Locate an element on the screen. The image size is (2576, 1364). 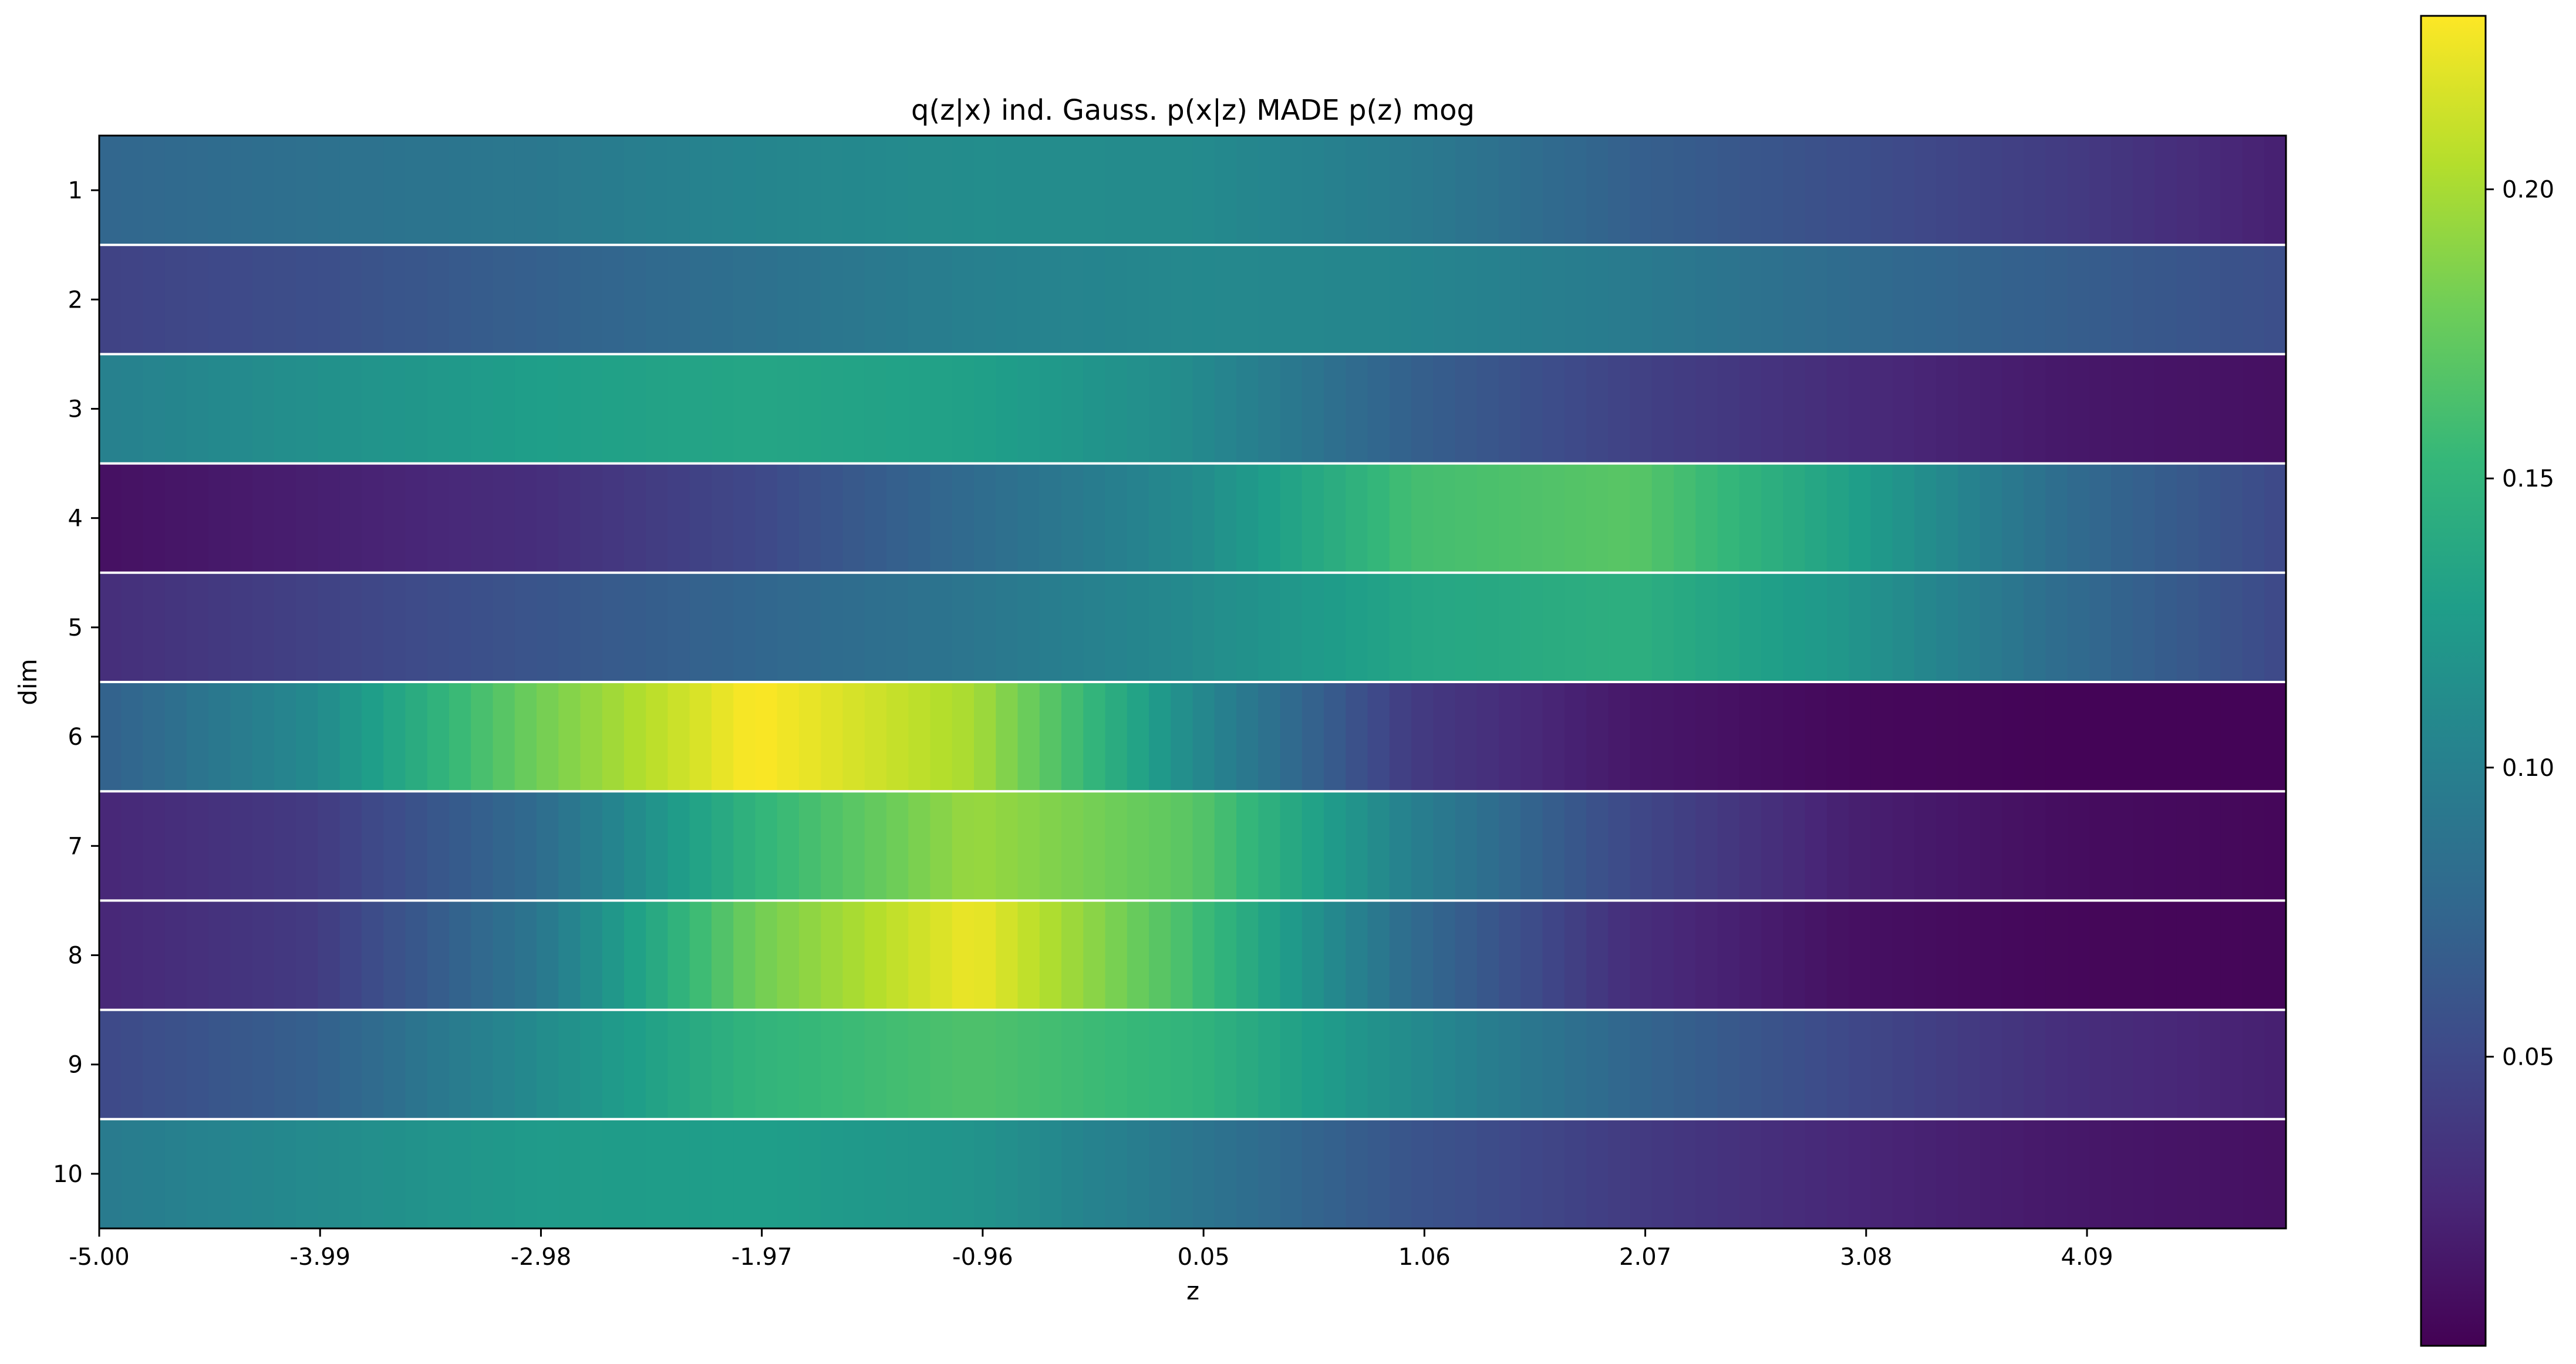
colorbar: 0.05 0.10 0.15 0.20 is located at coordinates (2487, 681).